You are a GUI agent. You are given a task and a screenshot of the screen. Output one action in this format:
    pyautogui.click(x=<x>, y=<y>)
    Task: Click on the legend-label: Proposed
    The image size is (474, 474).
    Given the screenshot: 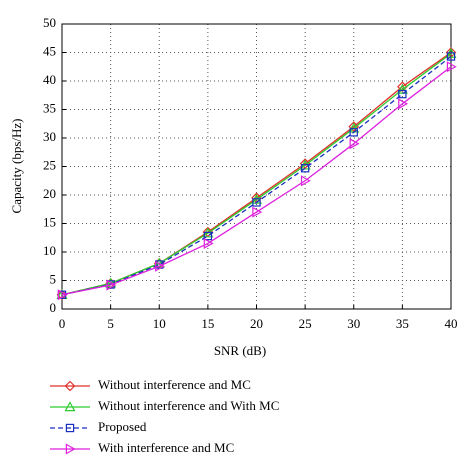 What is the action you would take?
    pyautogui.click(x=122, y=426)
    